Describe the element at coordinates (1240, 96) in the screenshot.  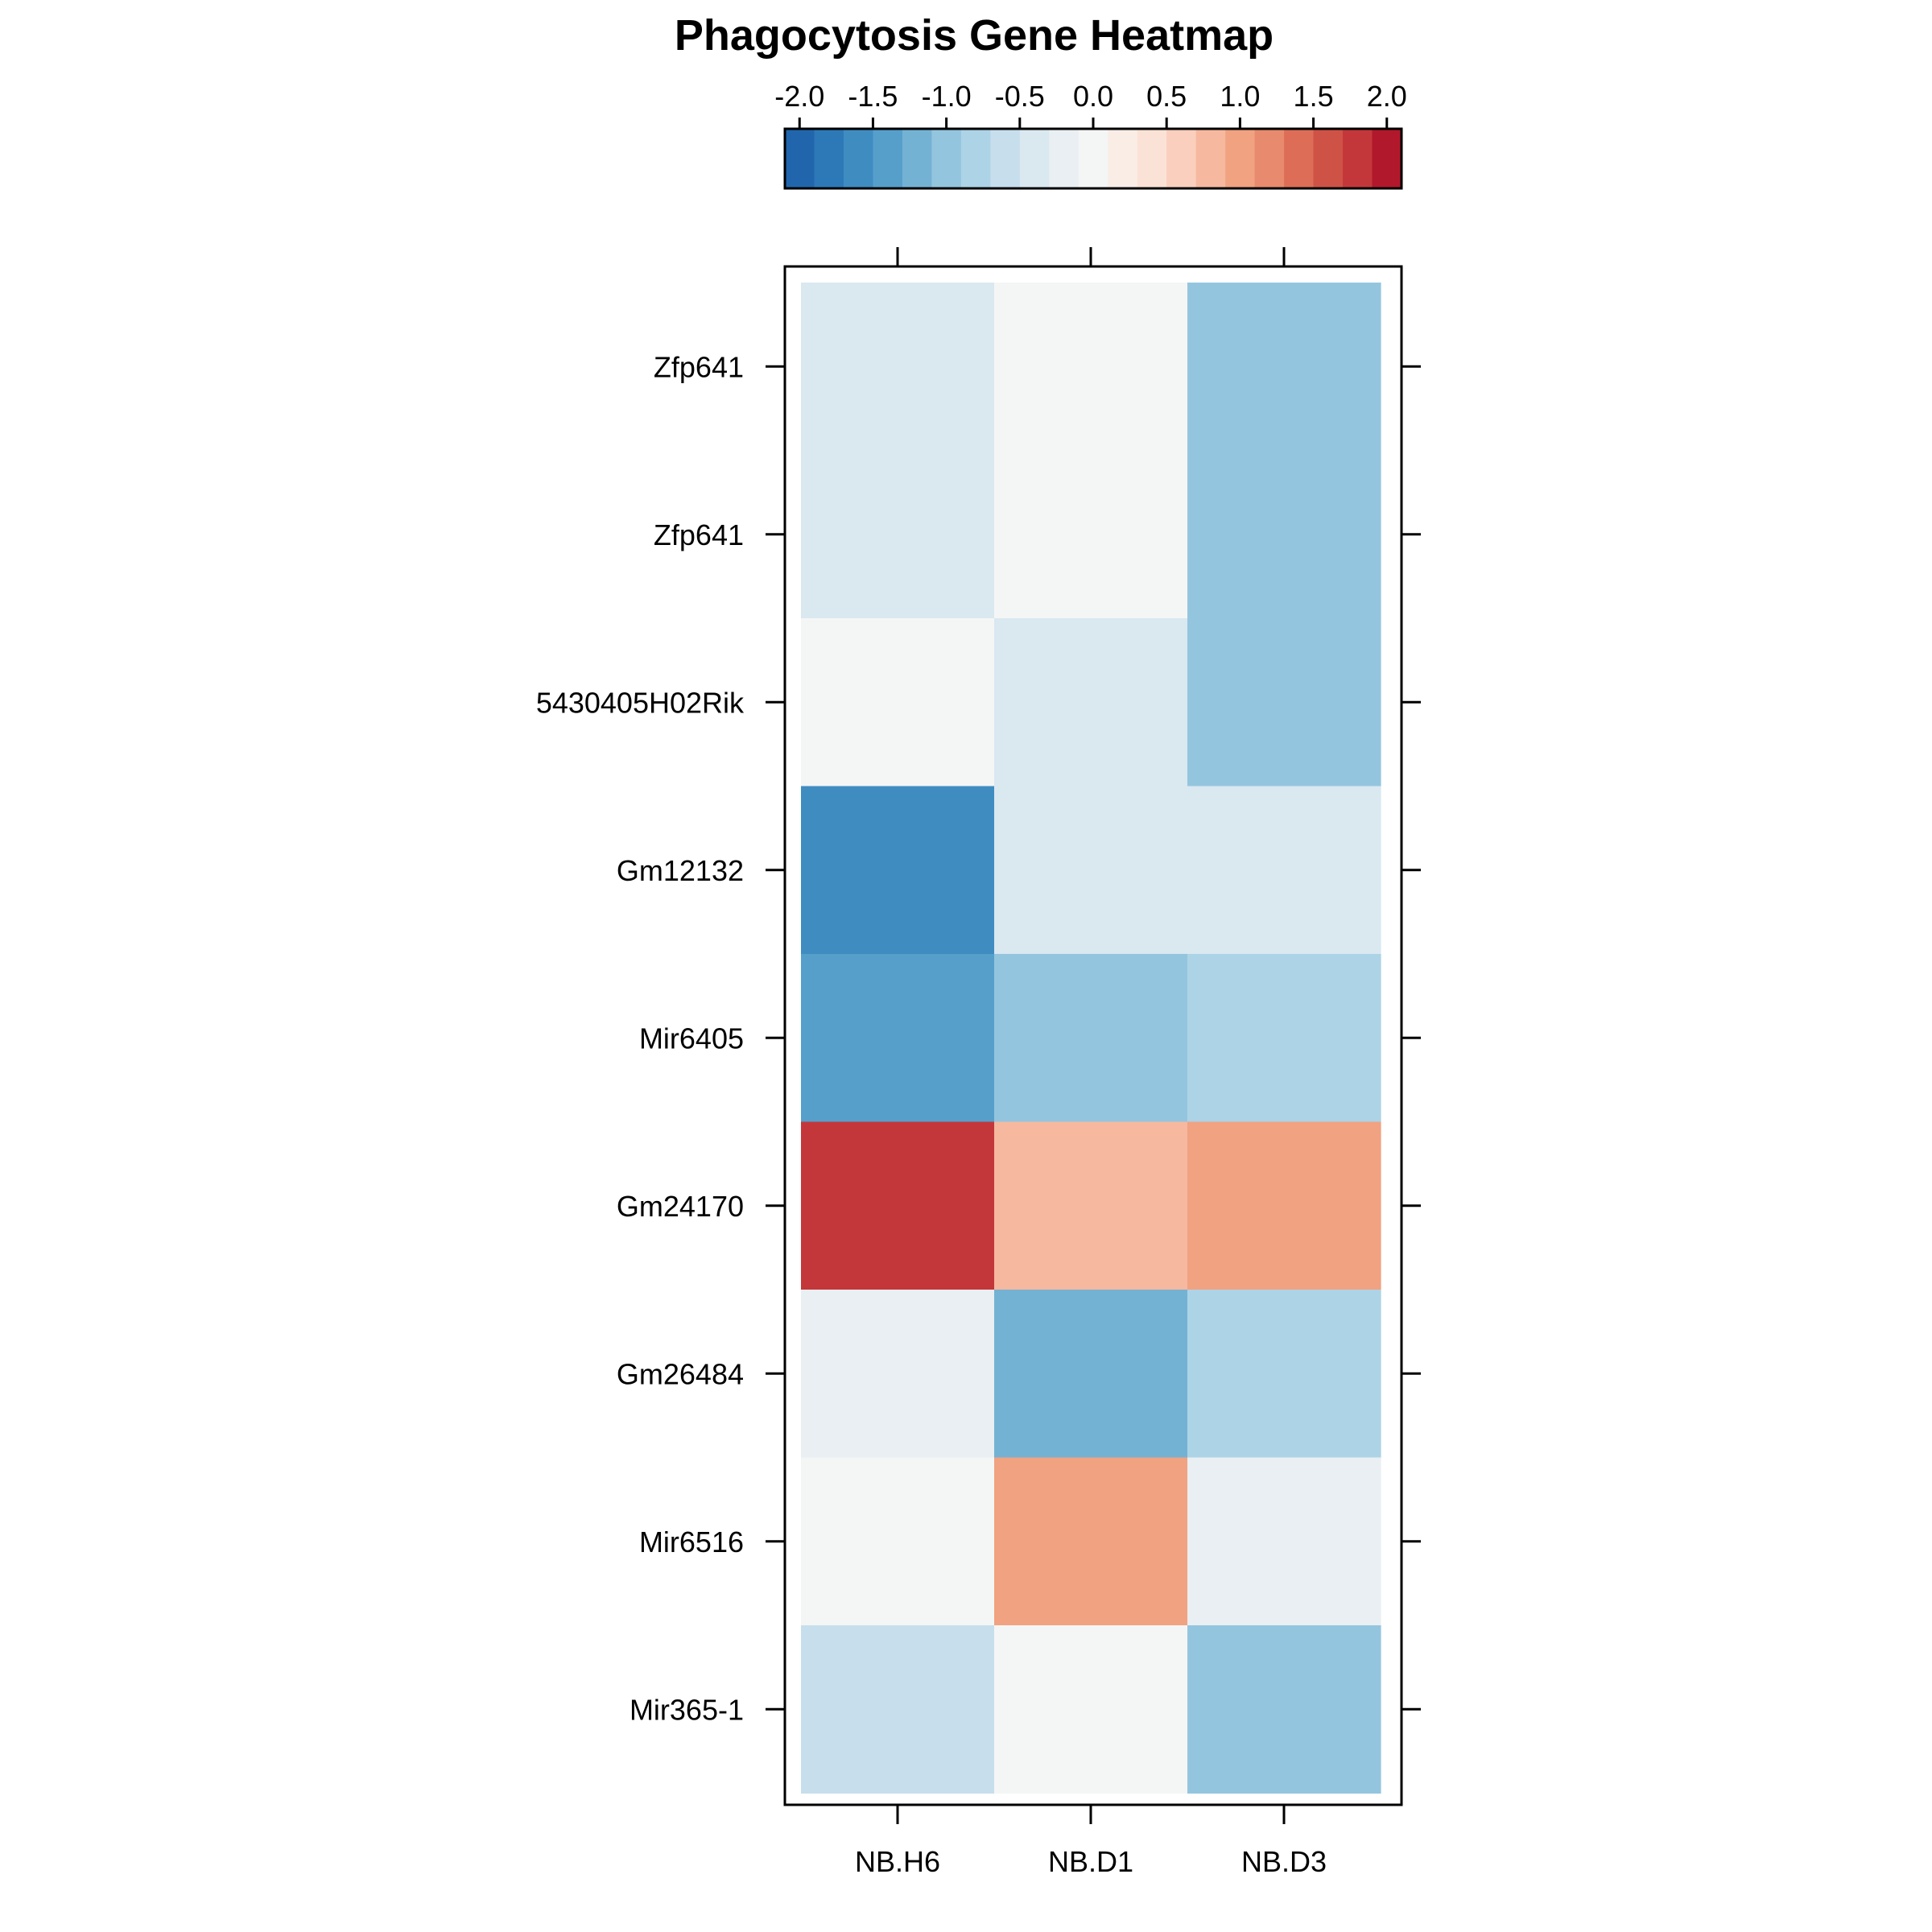
I see `colorbar-tick-label: 1.0` at that location.